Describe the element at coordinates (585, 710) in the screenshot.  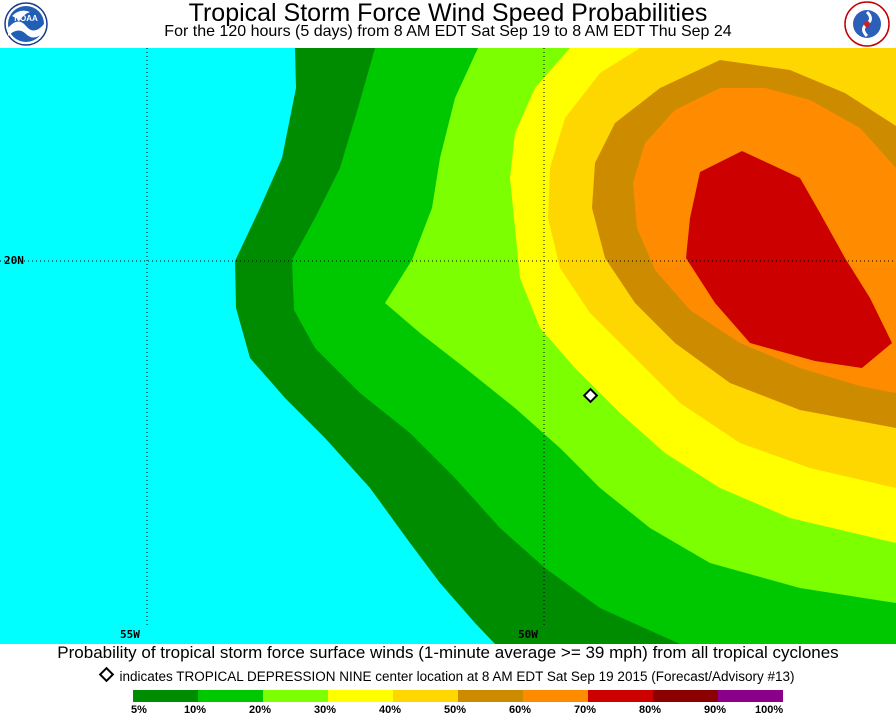
I see `colorbar-tick-label: 70%` at that location.